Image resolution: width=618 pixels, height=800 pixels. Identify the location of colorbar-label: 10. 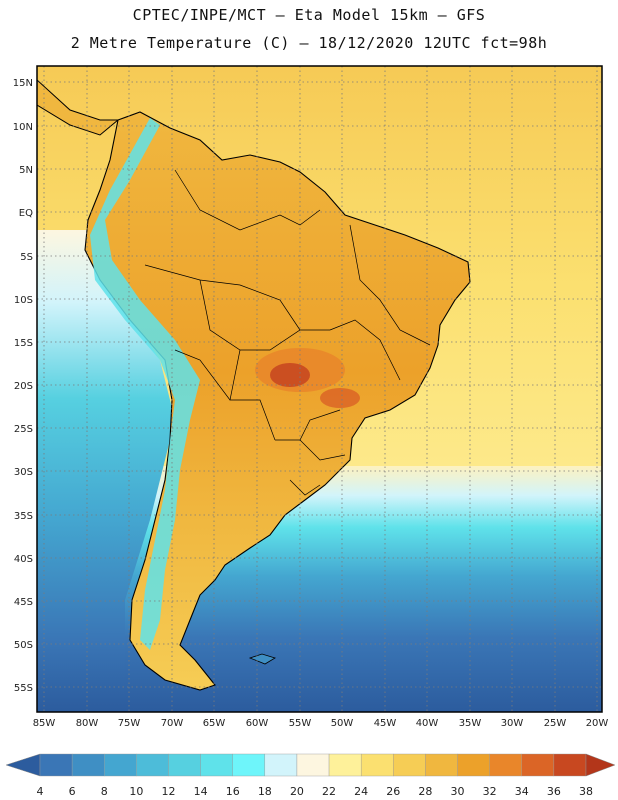
(136, 791).